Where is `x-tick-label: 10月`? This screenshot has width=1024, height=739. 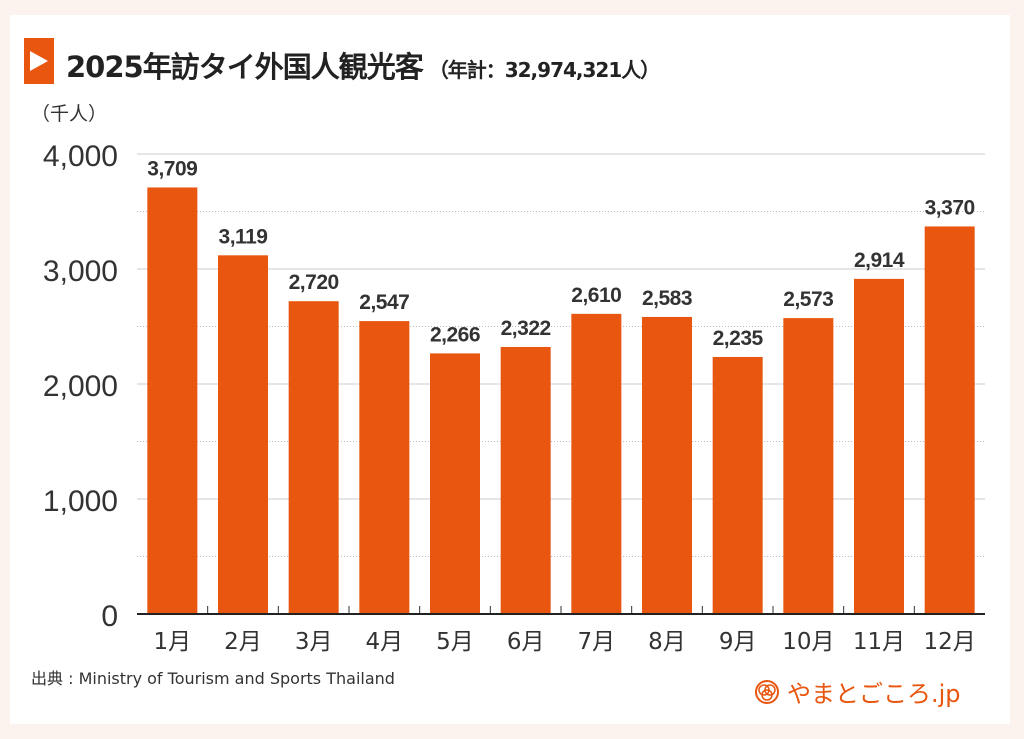 x-tick-label: 10月 is located at coordinates (808, 642).